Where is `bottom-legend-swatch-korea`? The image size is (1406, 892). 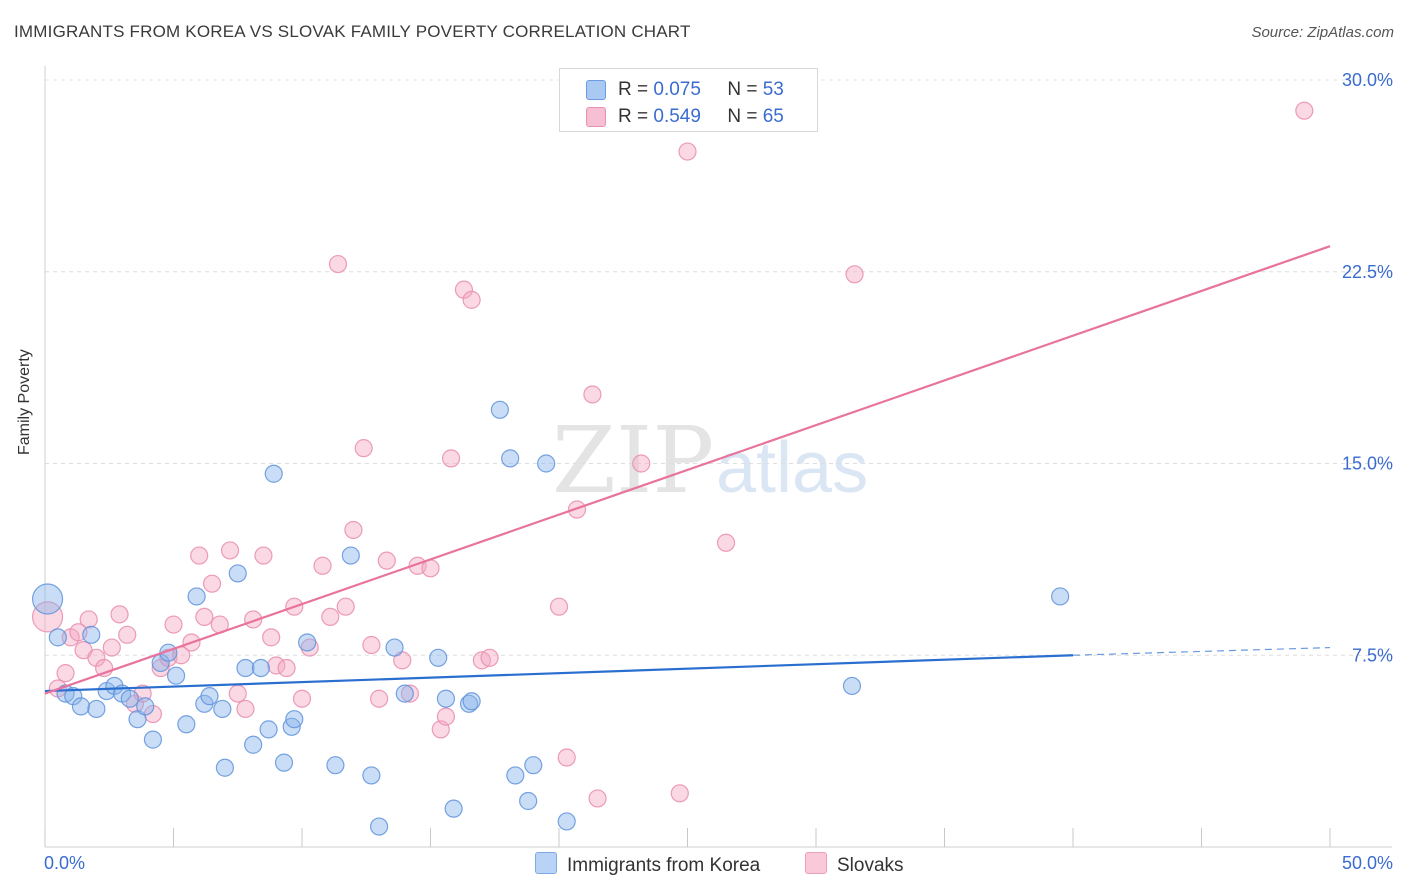
bottom-legend-swatch-korea is located at coordinates (546, 863).